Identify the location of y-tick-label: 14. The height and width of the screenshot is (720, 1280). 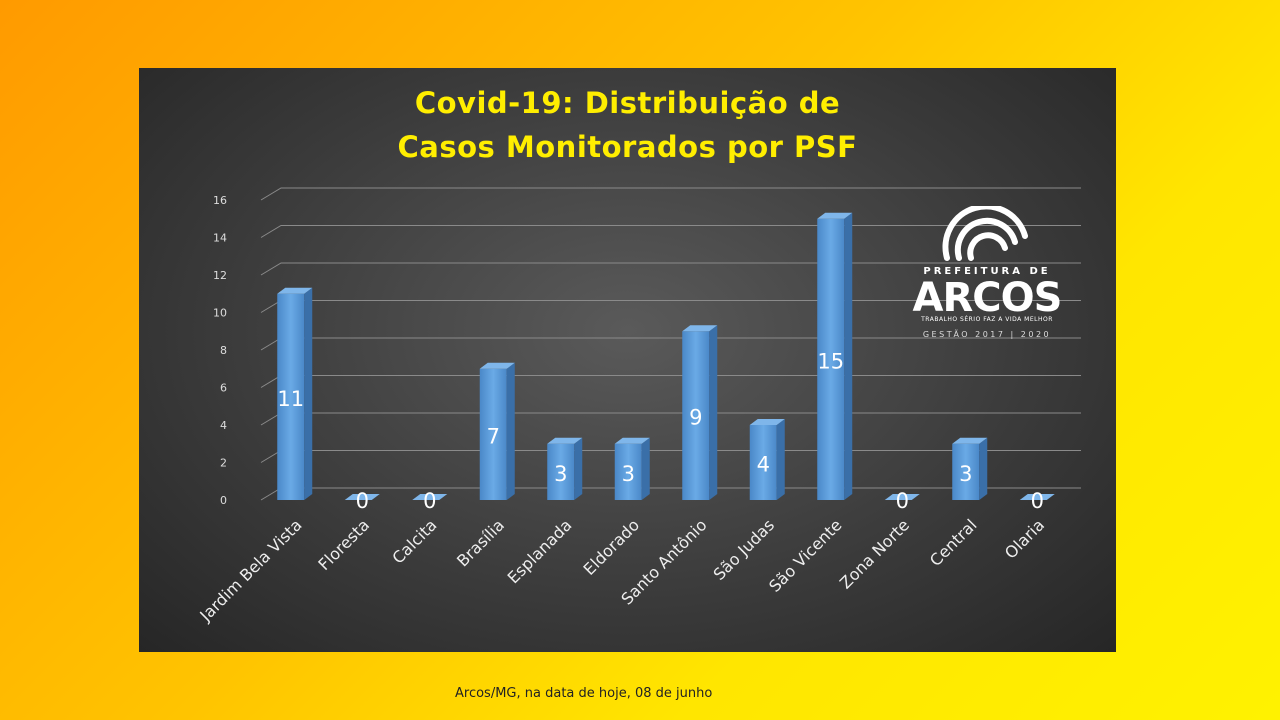
(220, 238).